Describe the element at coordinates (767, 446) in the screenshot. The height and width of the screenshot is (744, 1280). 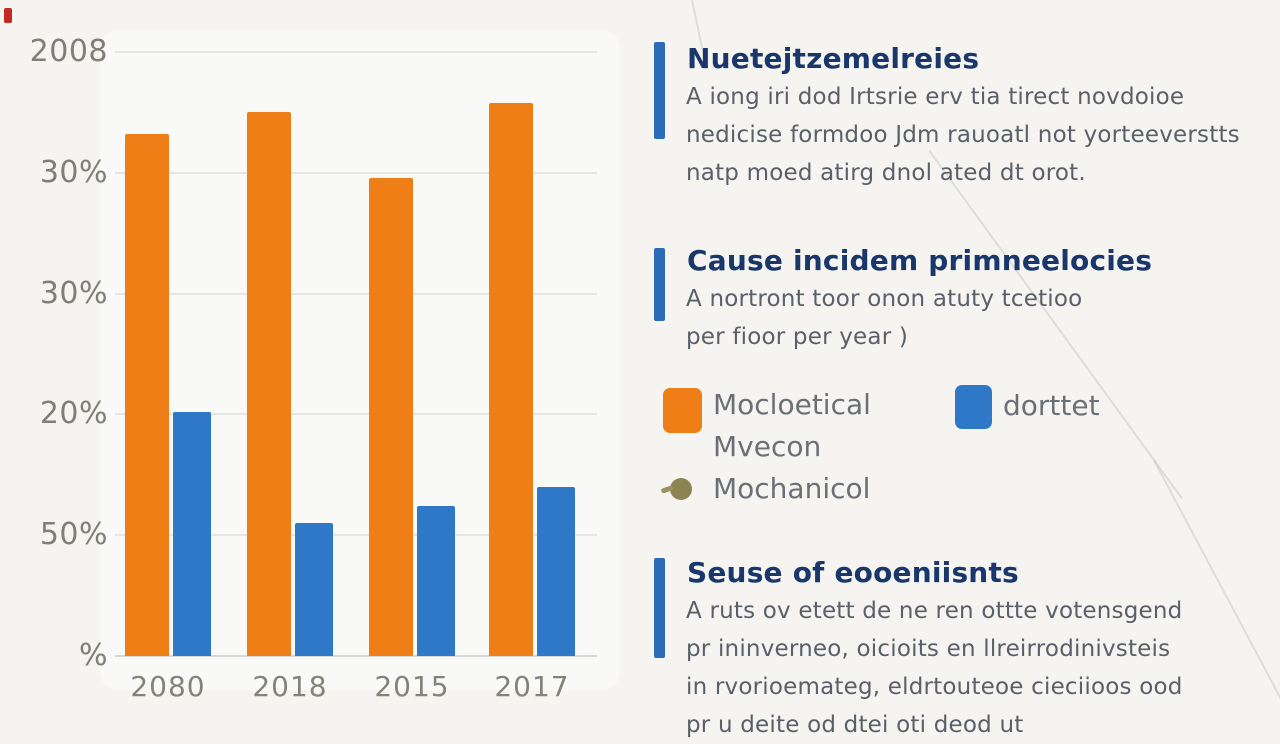
I see `legend-label-line: Mvecon` at that location.